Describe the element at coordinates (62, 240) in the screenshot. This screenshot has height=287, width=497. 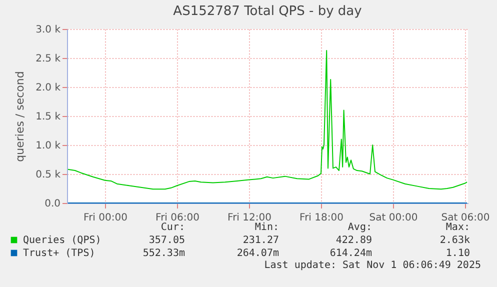
I see `legend-label: Queries (QPS)` at that location.